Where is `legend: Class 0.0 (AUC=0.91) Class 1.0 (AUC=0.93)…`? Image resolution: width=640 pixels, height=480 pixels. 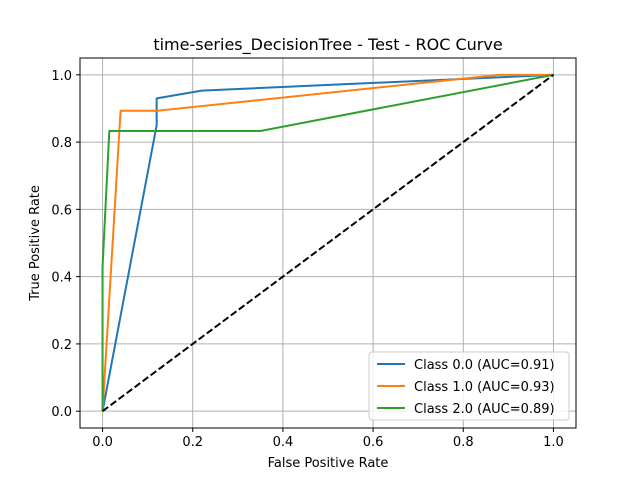 legend: Class 0.0 (AUC=0.91) Class 1.0 (AUC=0.93)… is located at coordinates (469, 386).